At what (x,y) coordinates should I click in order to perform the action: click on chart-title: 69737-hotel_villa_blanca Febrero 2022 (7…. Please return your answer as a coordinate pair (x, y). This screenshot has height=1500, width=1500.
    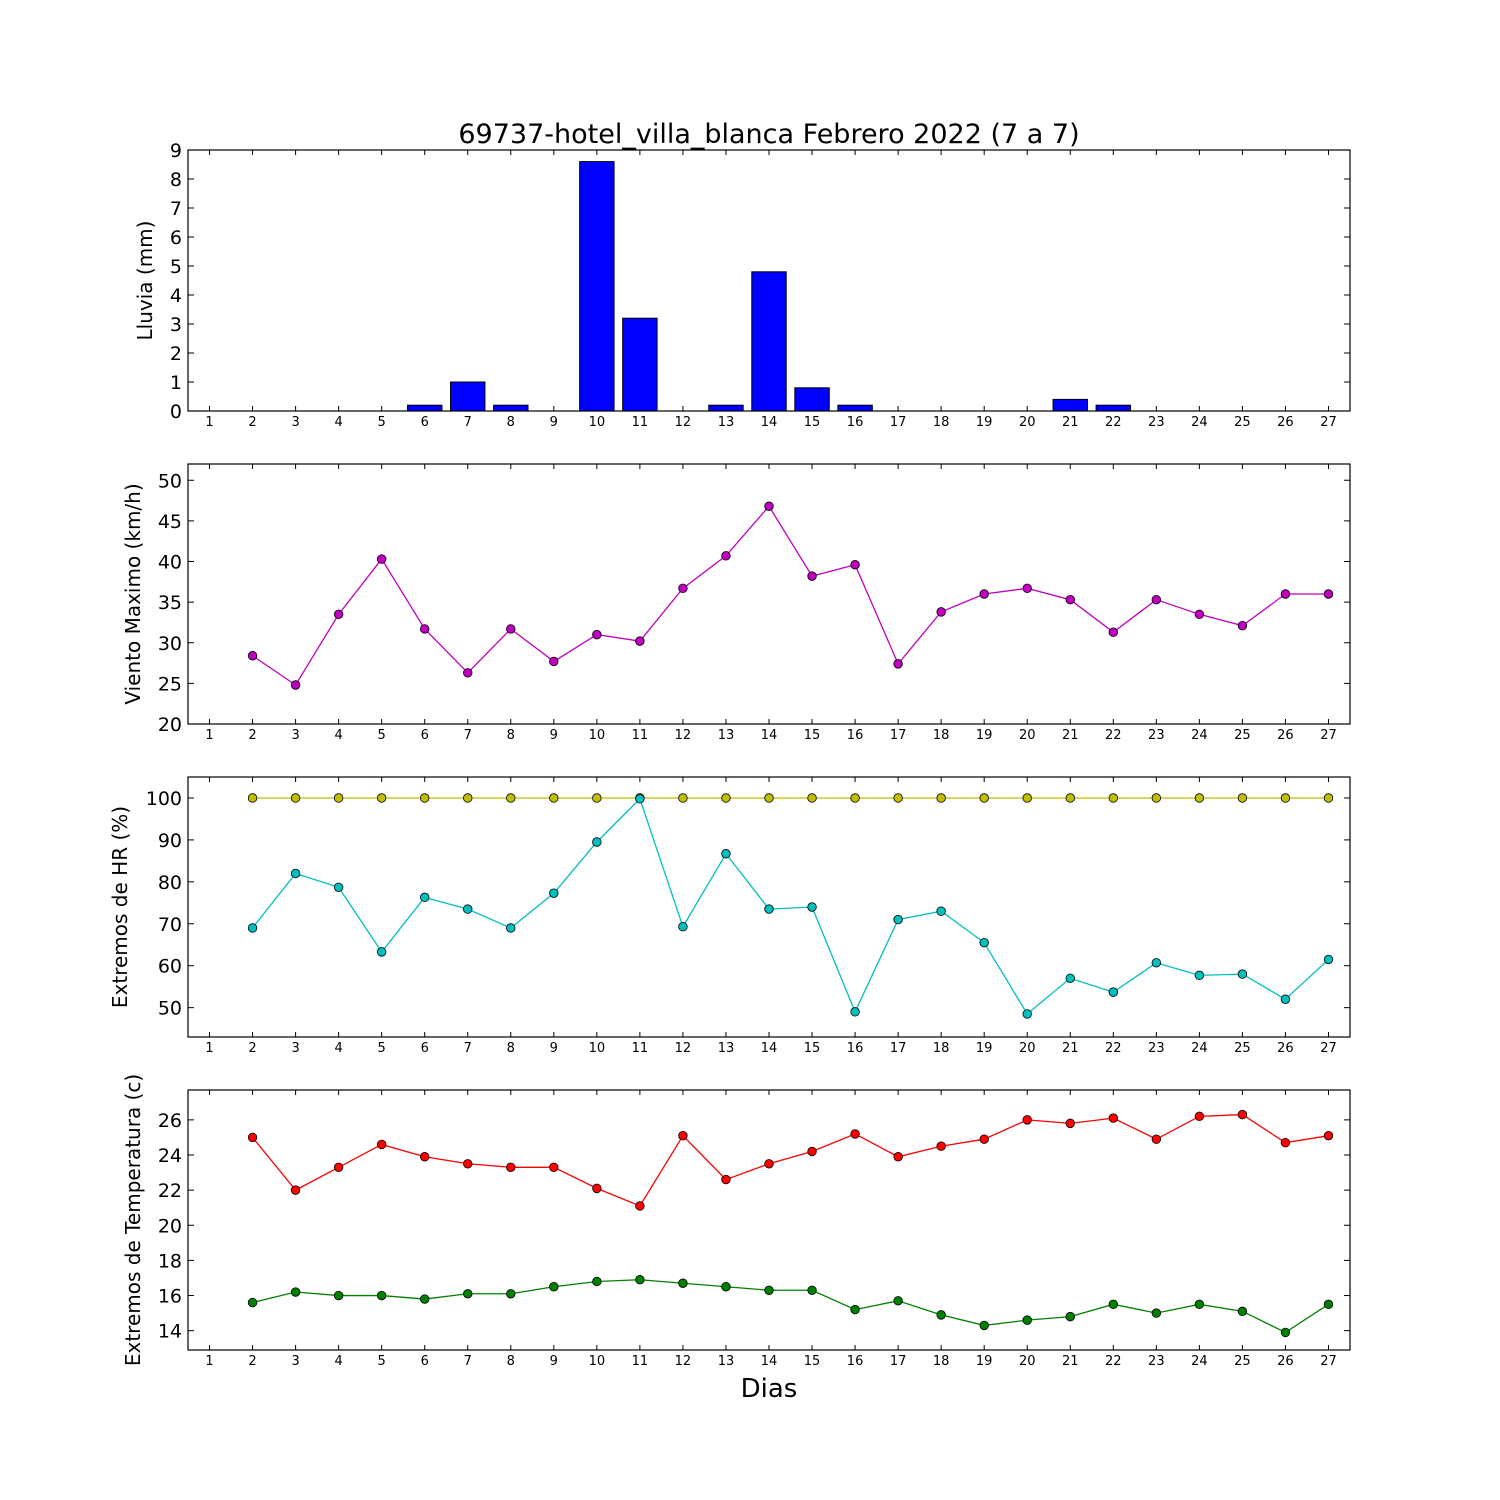
    Looking at the image, I should click on (768, 134).